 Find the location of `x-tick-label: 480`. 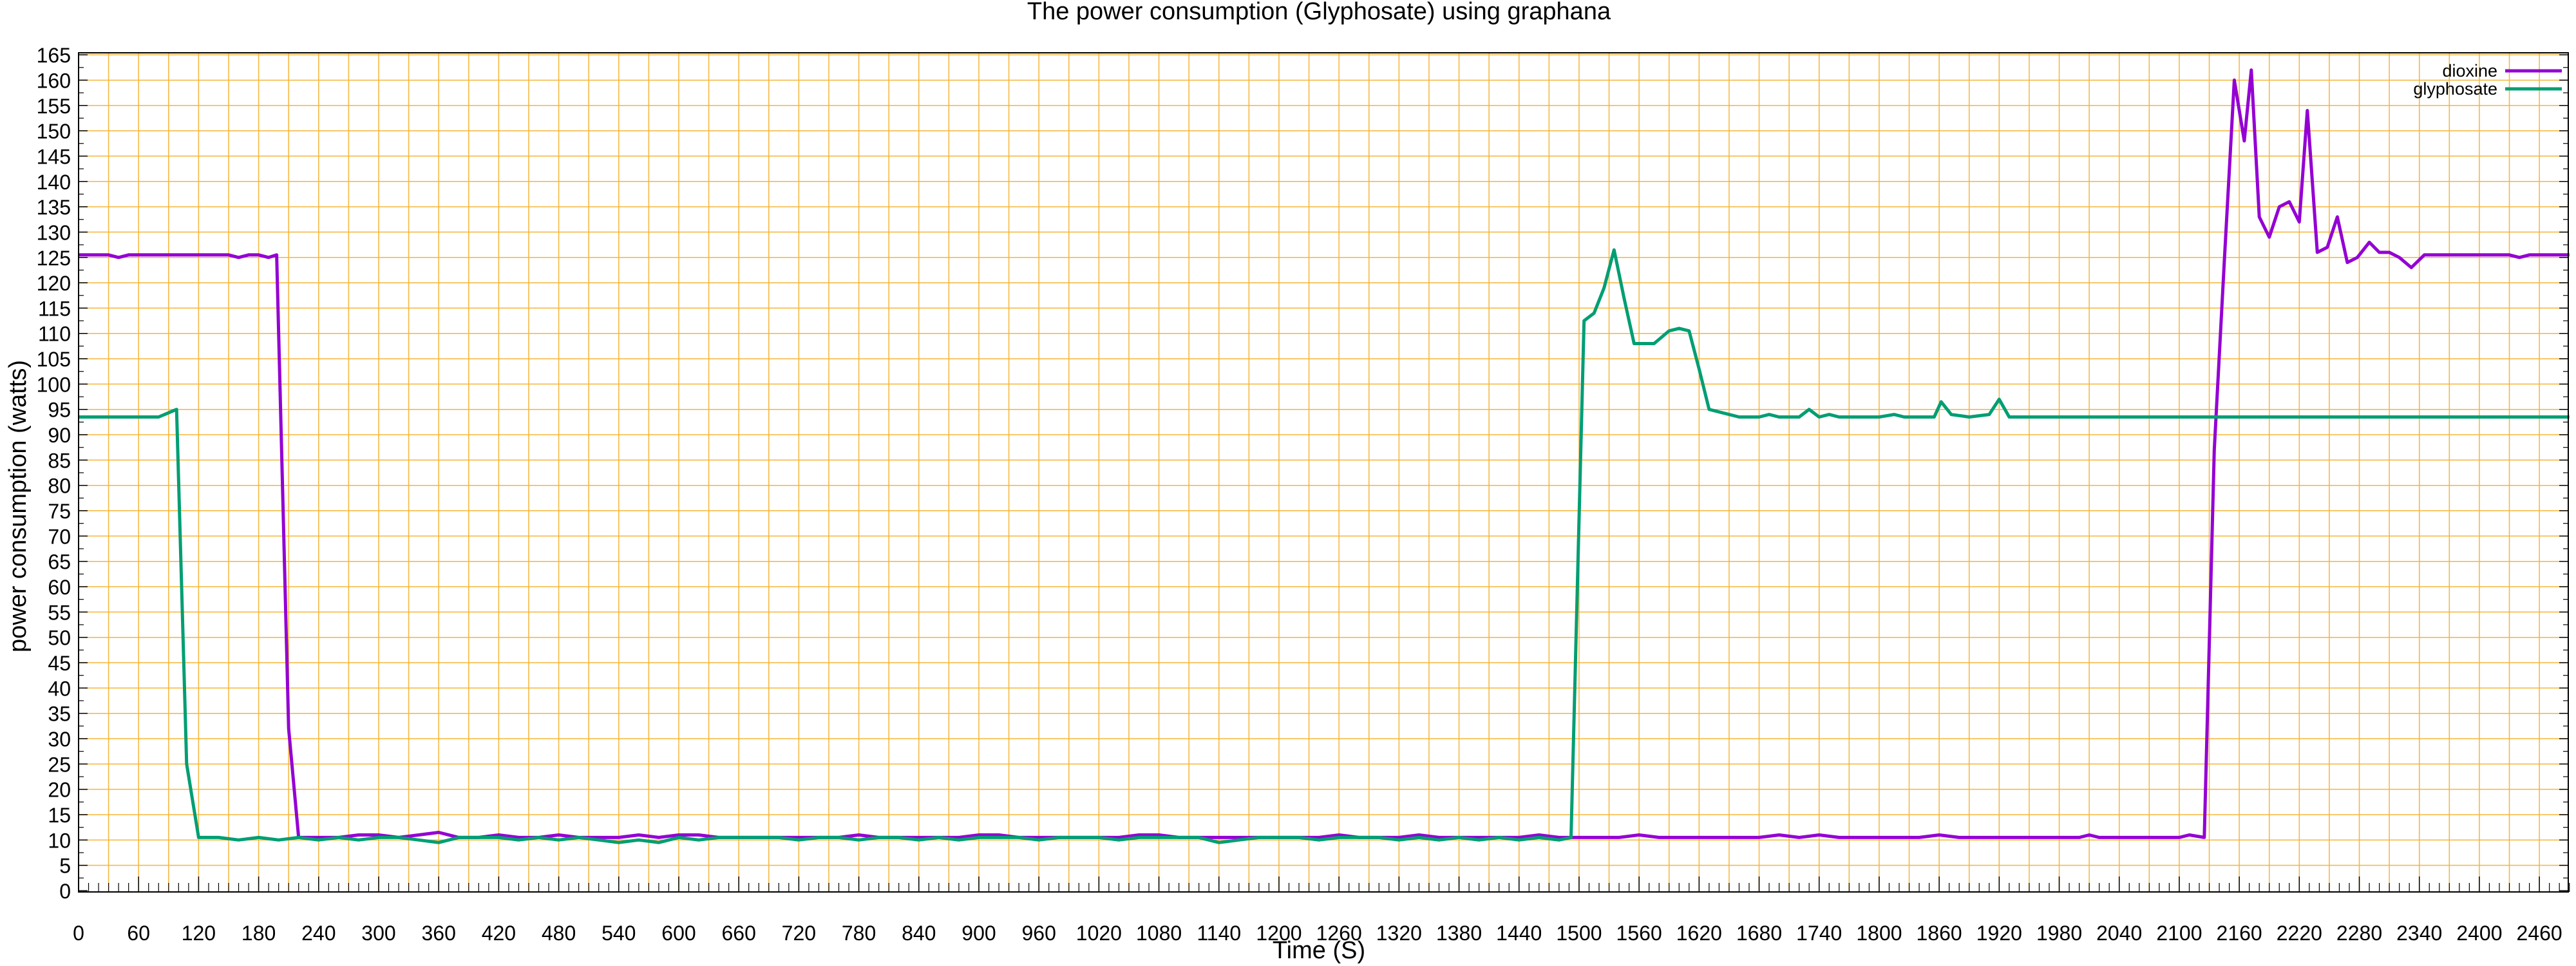

x-tick-label: 480 is located at coordinates (559, 934).